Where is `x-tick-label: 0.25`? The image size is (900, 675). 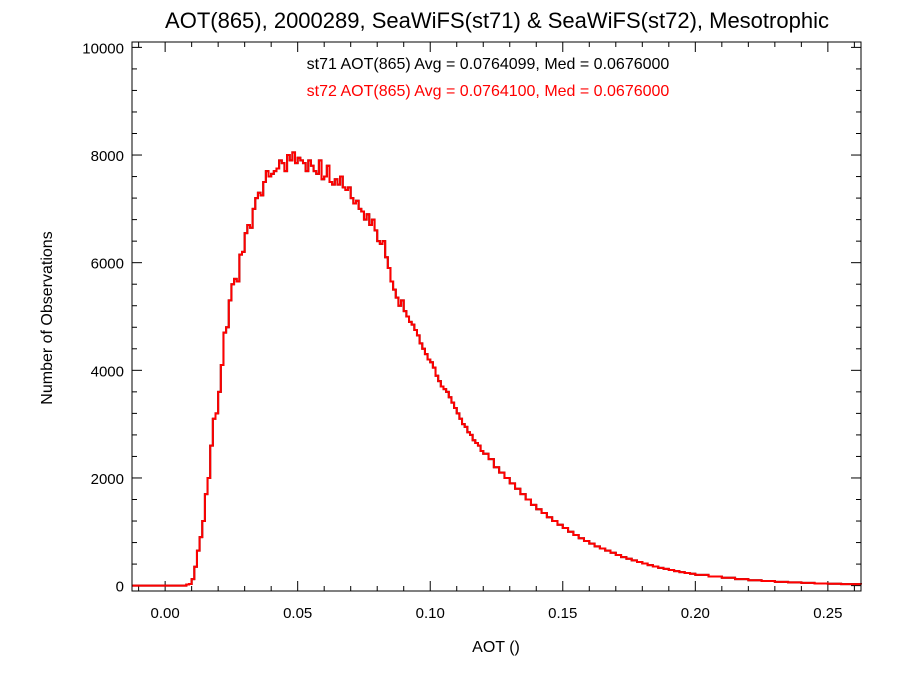 x-tick-label: 0.25 is located at coordinates (827, 613).